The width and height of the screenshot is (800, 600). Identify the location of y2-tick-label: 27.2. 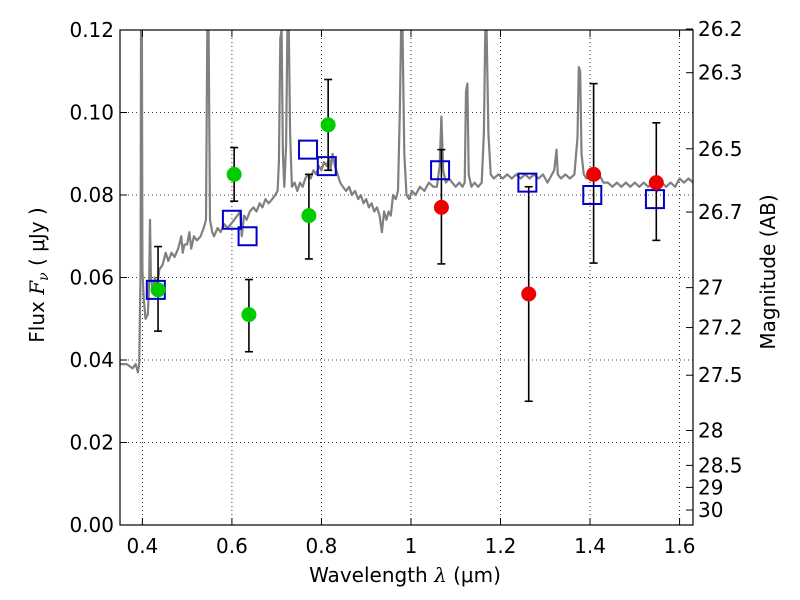
(720, 328).